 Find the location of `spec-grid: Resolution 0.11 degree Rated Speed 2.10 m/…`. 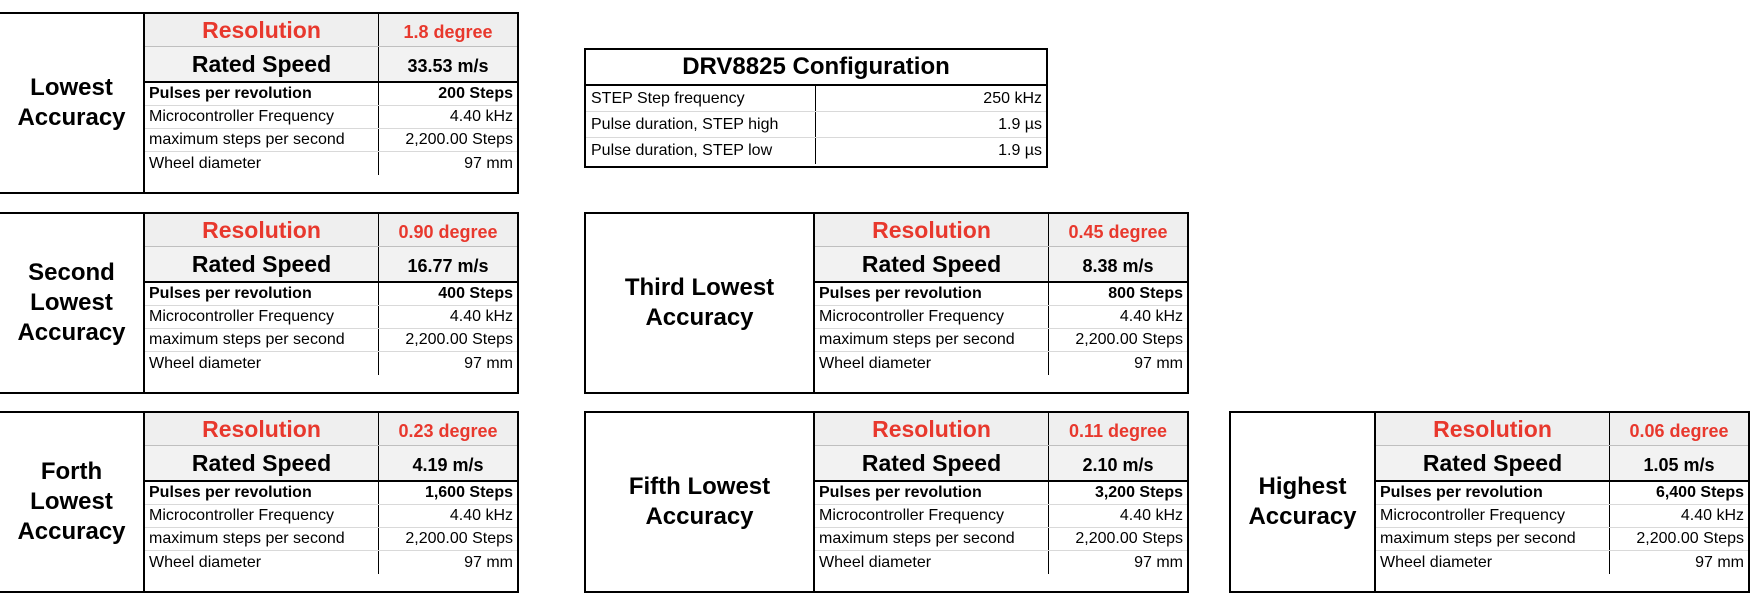

spec-grid: Resolution 0.11 degree Rated Speed 2.10 m/… is located at coordinates (1001, 502).